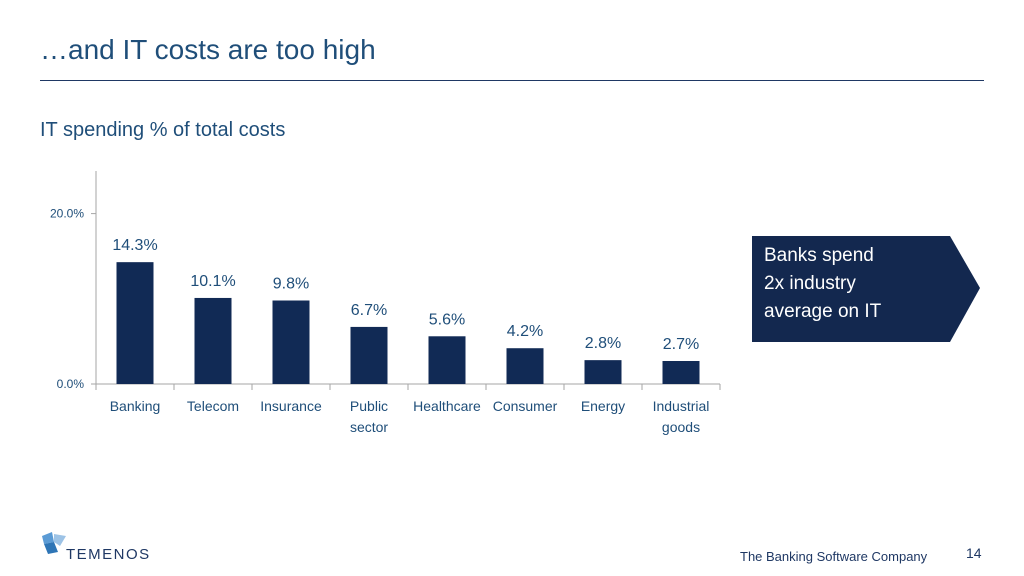 This screenshot has width=1024, height=576. I want to click on callout-arrow-shape, so click(866, 289).